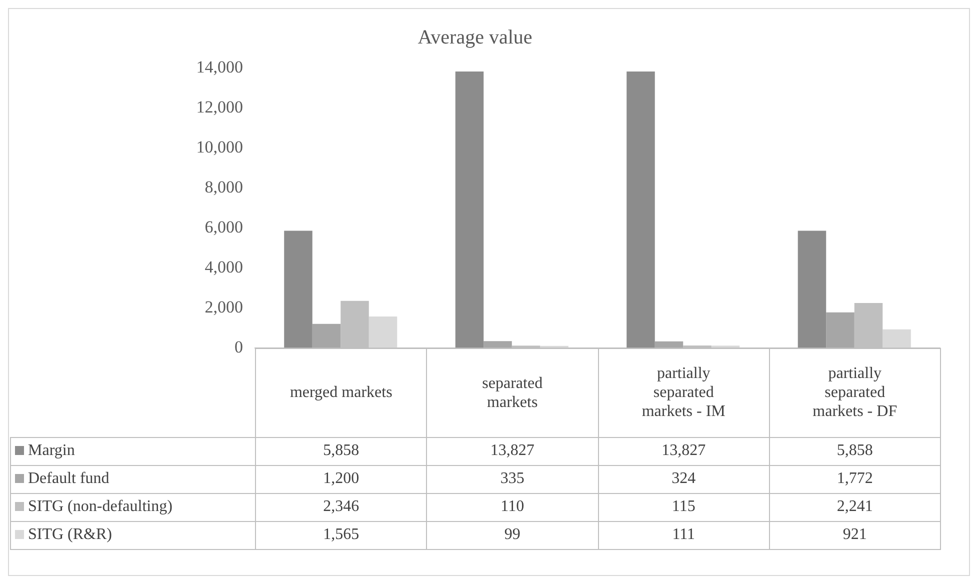 The height and width of the screenshot is (578, 978). Describe the element at coordinates (854, 393) in the screenshot. I see `x-tick-label: partially separated markets - DF` at that location.